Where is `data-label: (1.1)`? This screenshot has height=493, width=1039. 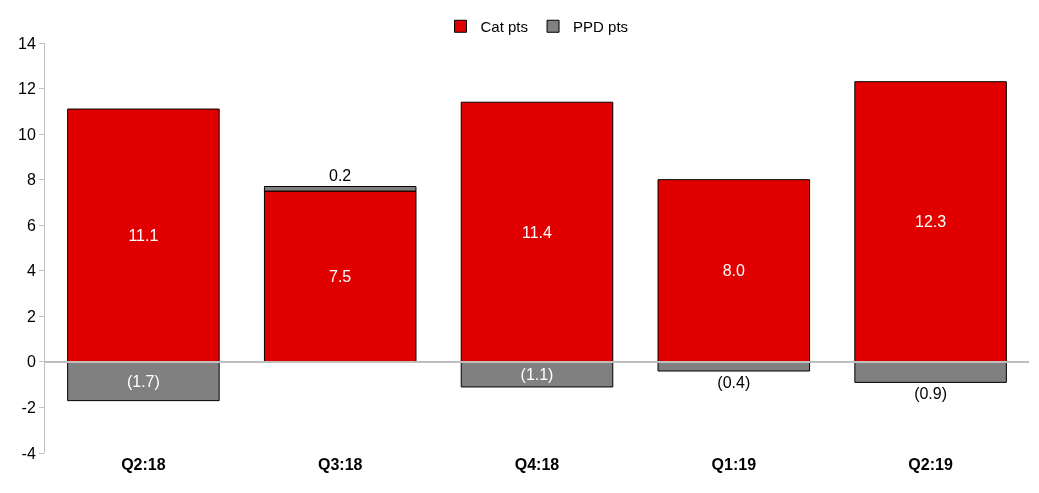
data-label: (1.1) is located at coordinates (537, 374).